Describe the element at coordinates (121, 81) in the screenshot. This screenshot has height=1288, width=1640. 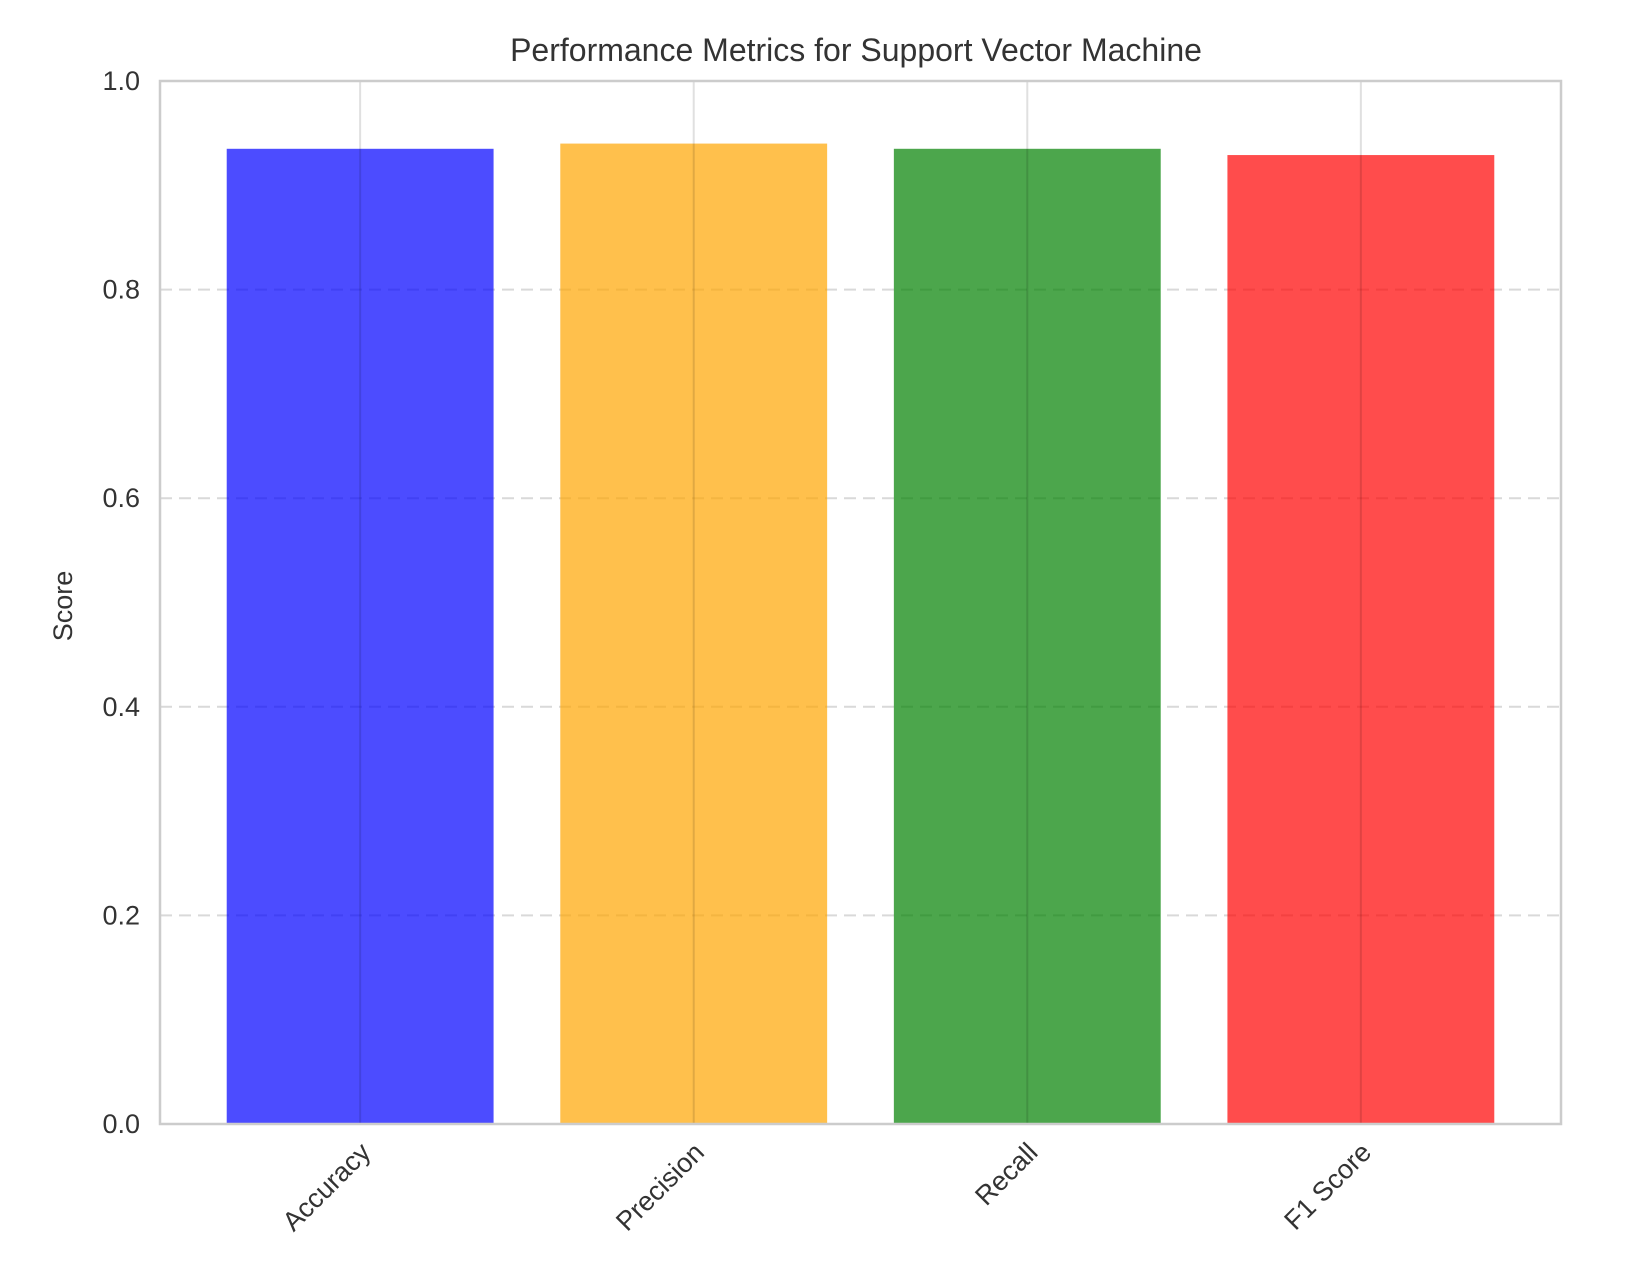
I see `y-tick-label: 1.0` at that location.